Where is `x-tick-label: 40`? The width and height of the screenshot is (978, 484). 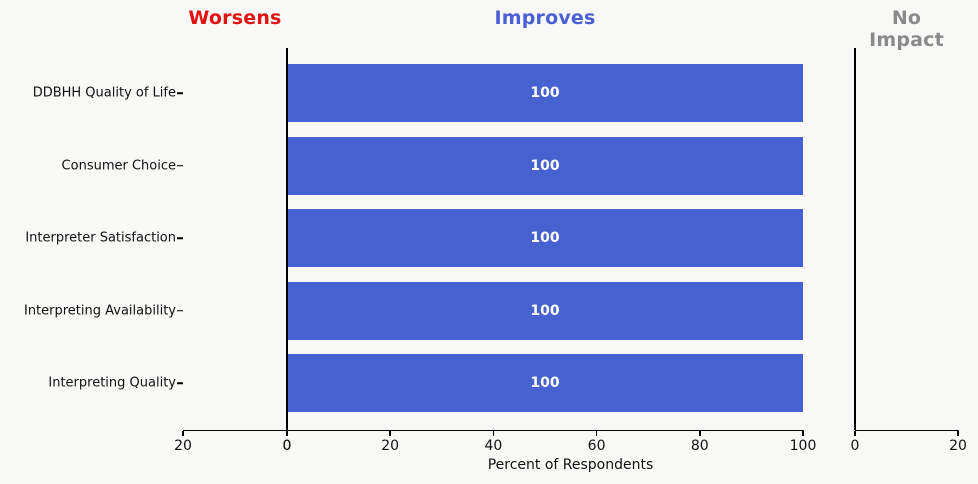
x-tick-label: 40 is located at coordinates (493, 446).